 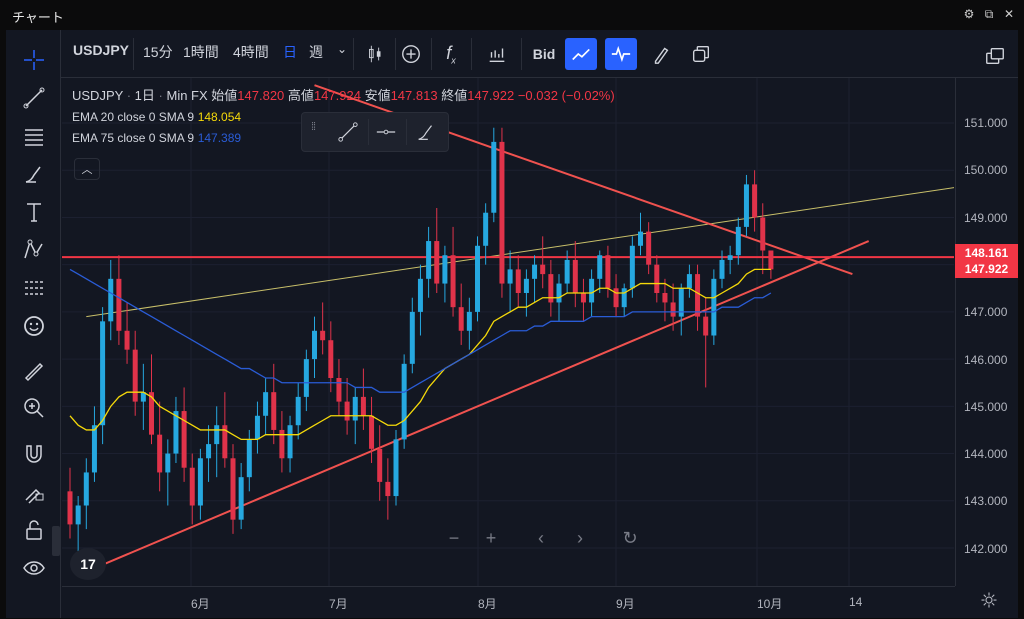 What do you see at coordinates (580, 538) in the screenshot?
I see `scroll-right-button: ›` at bounding box center [580, 538].